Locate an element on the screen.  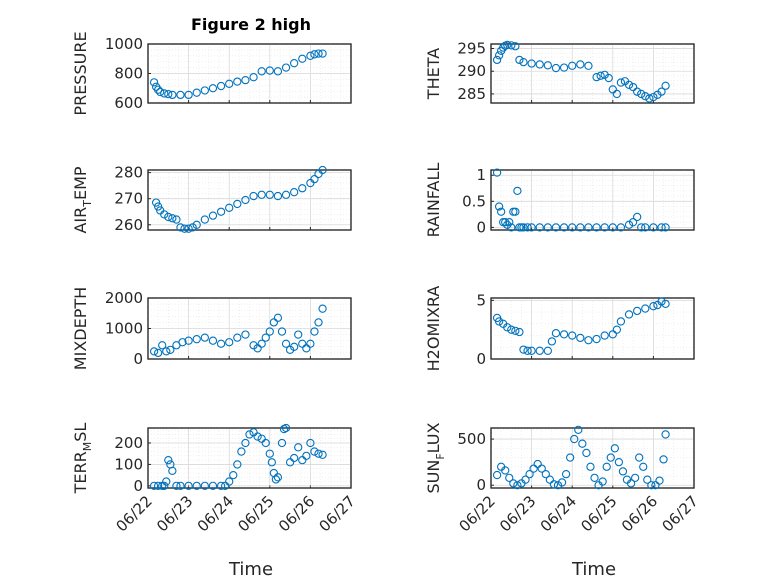
y-axis-label: AIRTEMP is located at coordinates (82, 199).